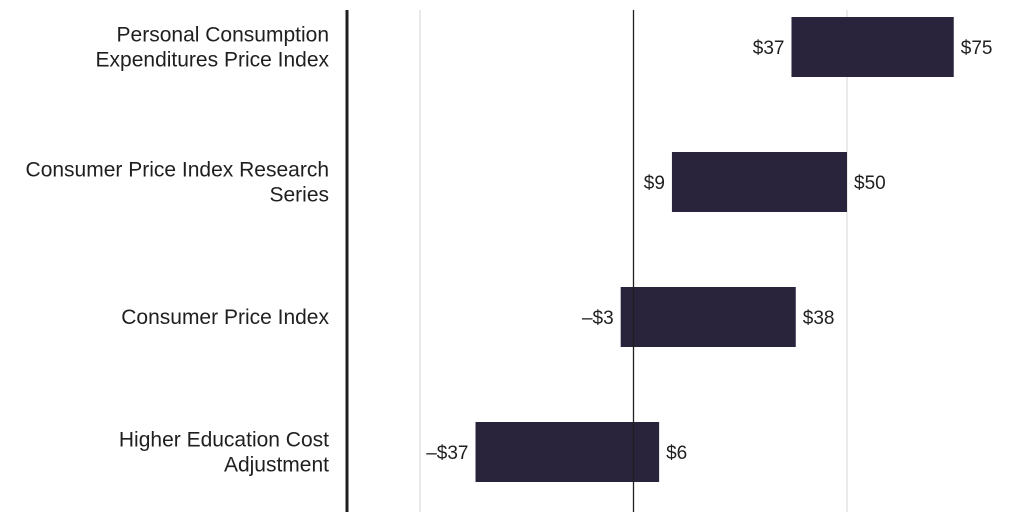 The image size is (1024, 512). Describe the element at coordinates (819, 318) in the screenshot. I see `range-high-label: $38` at that location.